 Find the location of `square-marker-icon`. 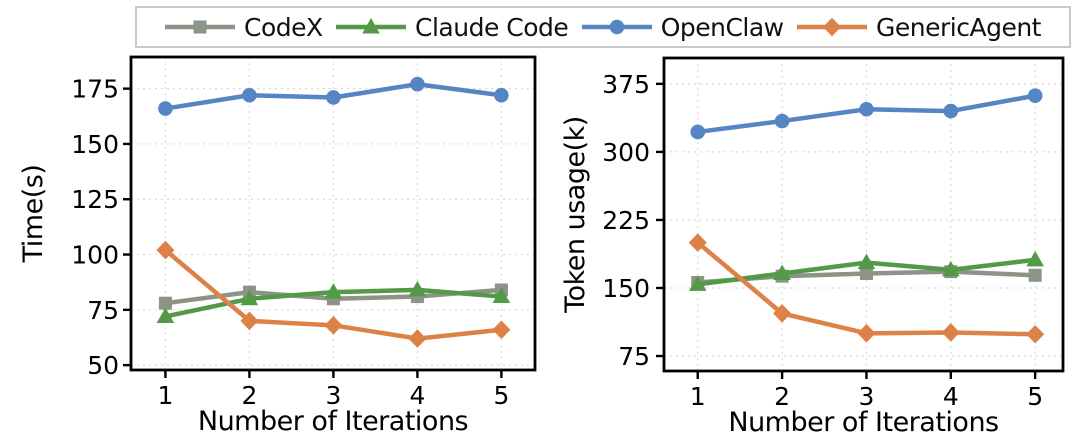

square-marker-icon is located at coordinates (200, 27).